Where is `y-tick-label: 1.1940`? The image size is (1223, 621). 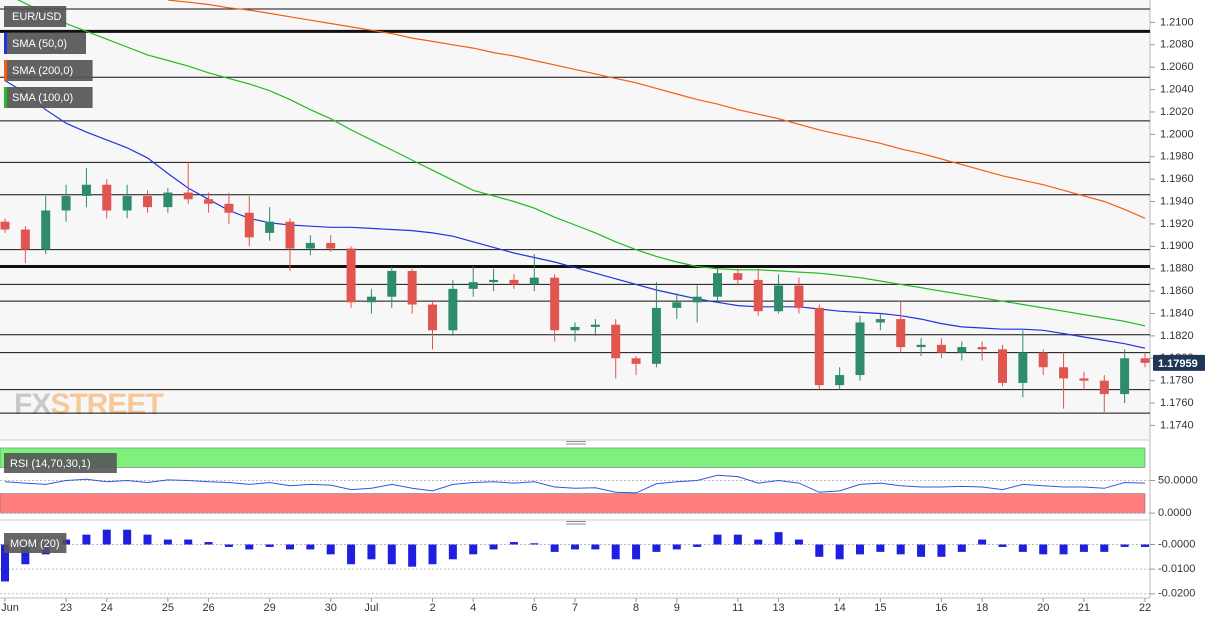 y-tick-label: 1.1940 is located at coordinates (1177, 201).